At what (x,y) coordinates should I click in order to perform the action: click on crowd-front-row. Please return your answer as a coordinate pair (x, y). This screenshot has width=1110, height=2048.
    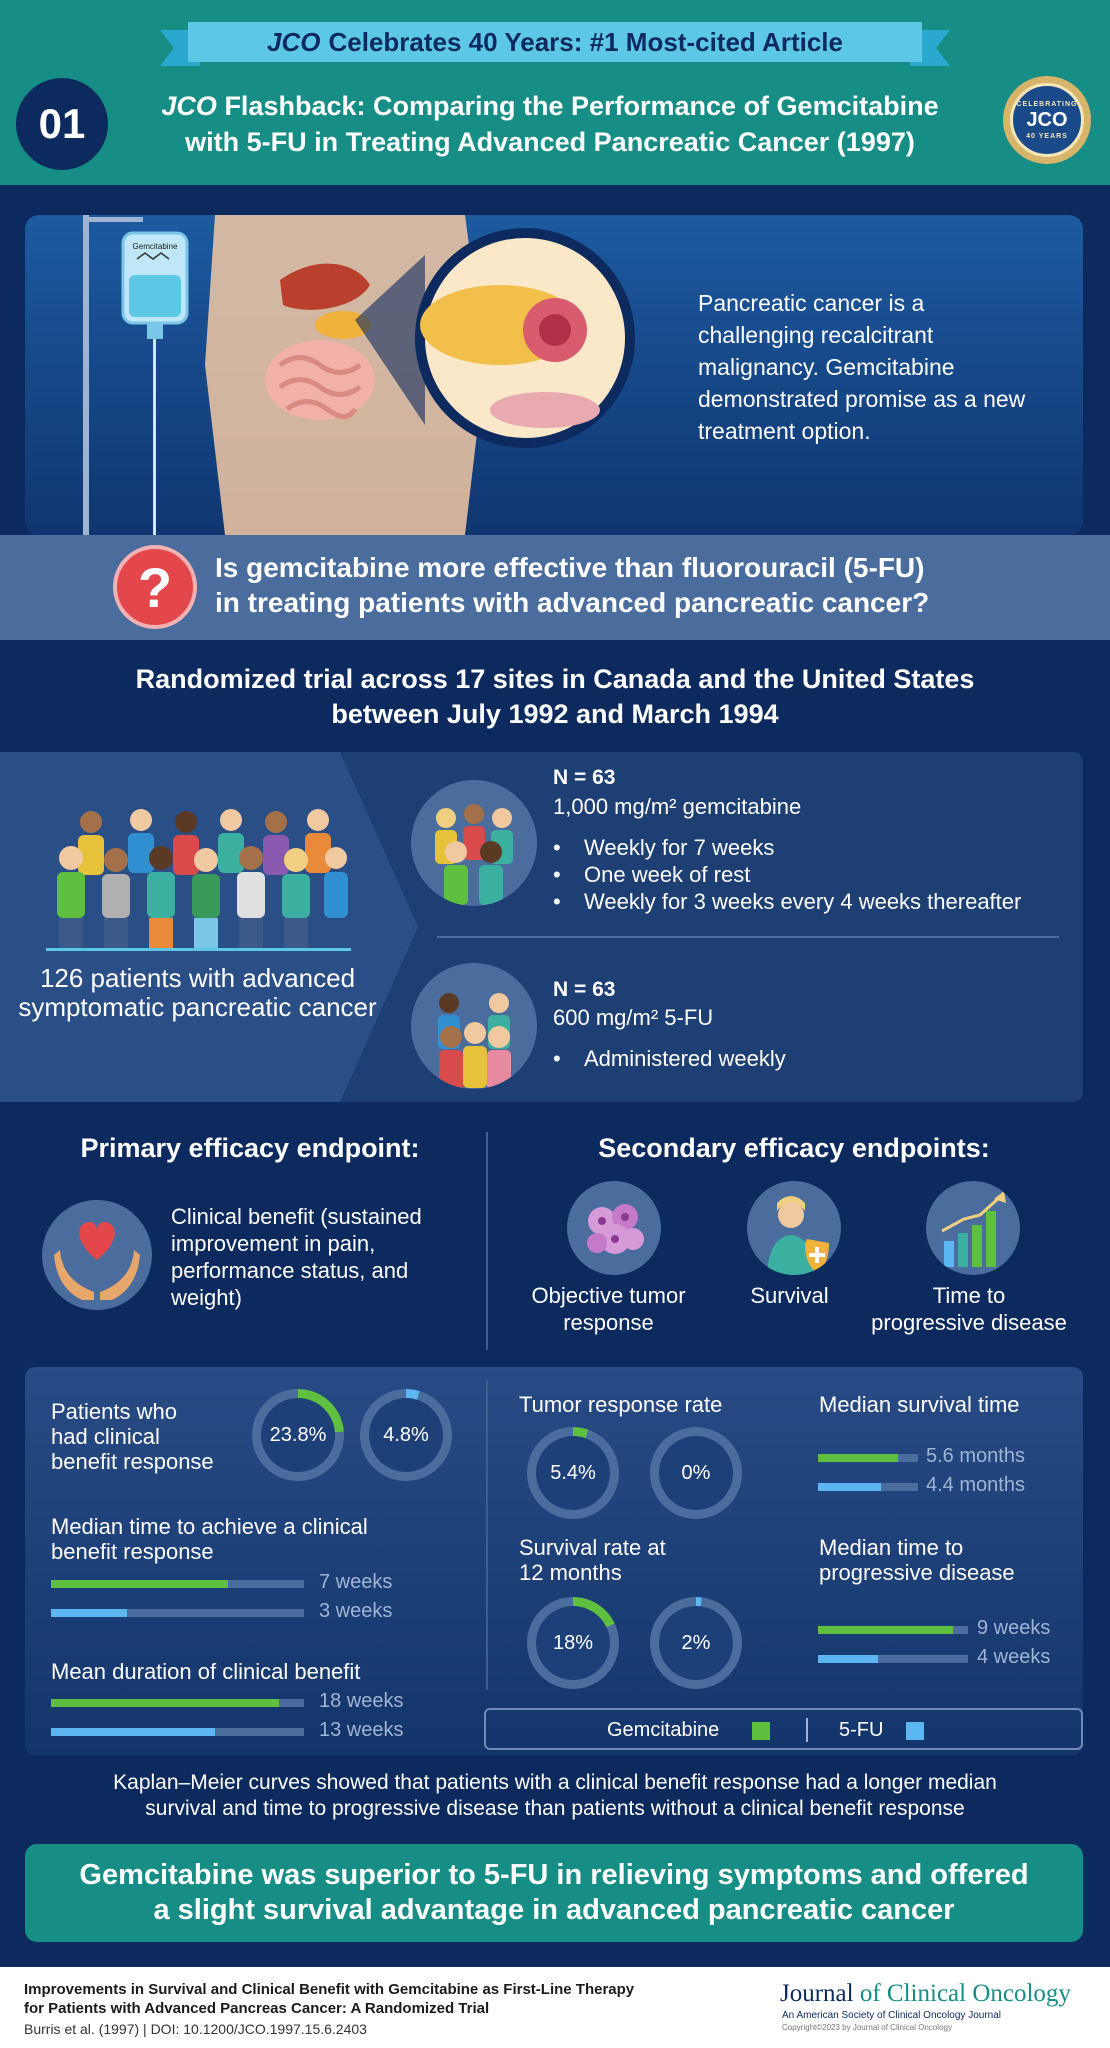
    Looking at the image, I should click on (202, 897).